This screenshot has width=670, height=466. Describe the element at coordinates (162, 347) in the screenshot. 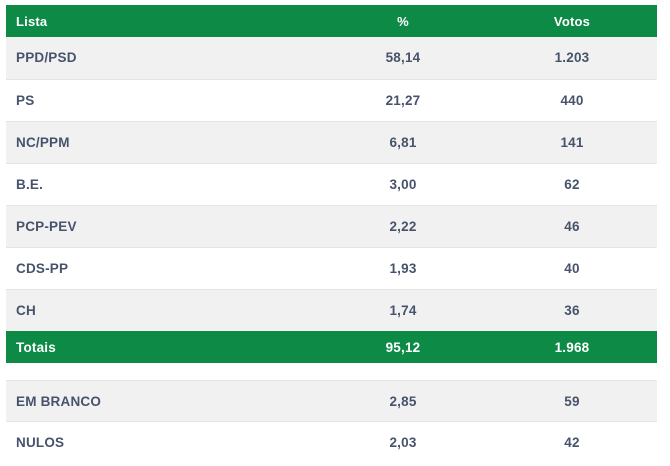

I see `totals-label: Totais` at that location.